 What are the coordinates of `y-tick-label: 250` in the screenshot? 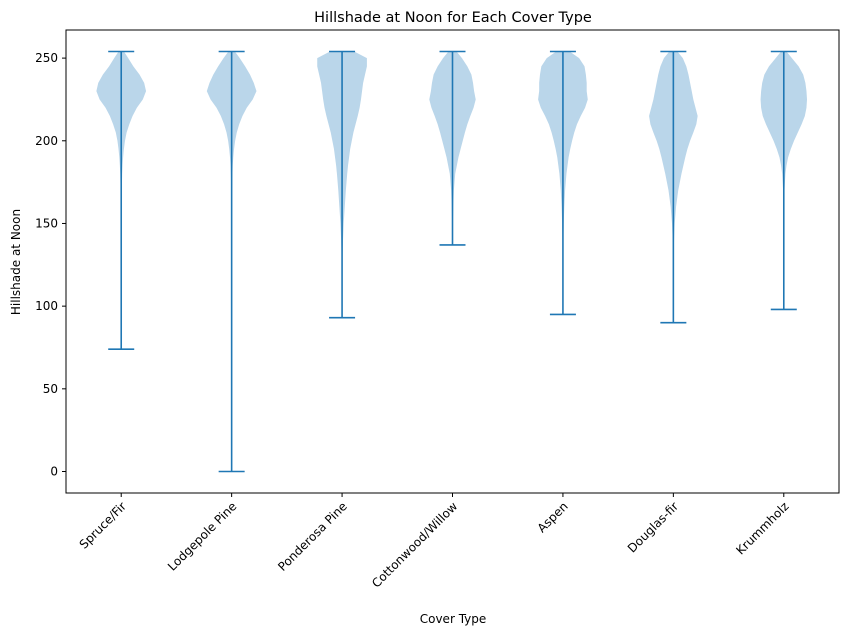 It's located at (46, 58).